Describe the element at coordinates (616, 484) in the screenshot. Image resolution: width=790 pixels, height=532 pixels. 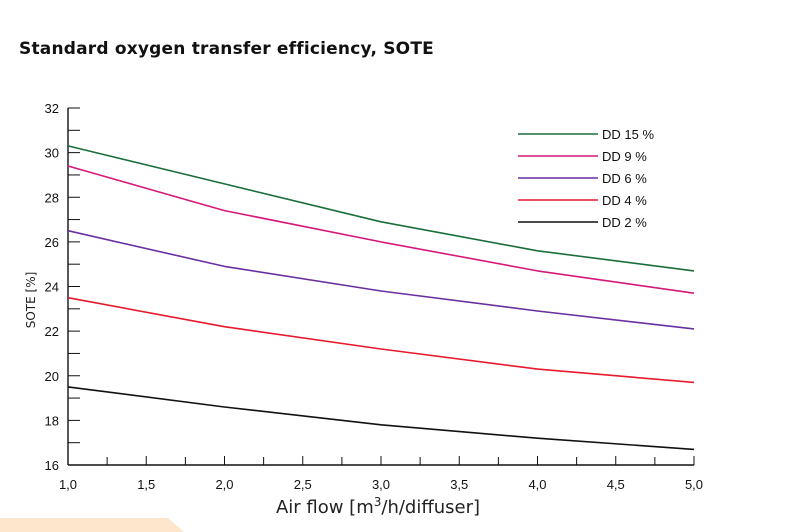
I see `x-tick-label: 4,5` at that location.